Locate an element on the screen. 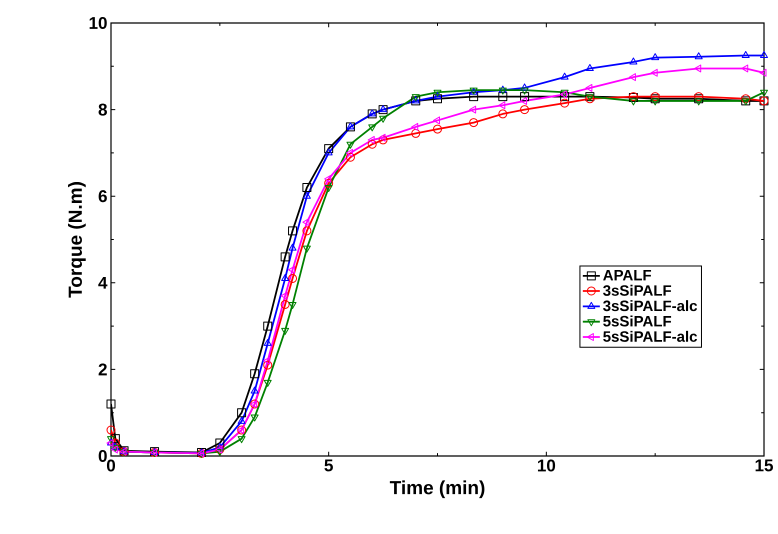 Image resolution: width=778 pixels, height=534 pixels. x-tick-label: 15 is located at coordinates (764, 466).